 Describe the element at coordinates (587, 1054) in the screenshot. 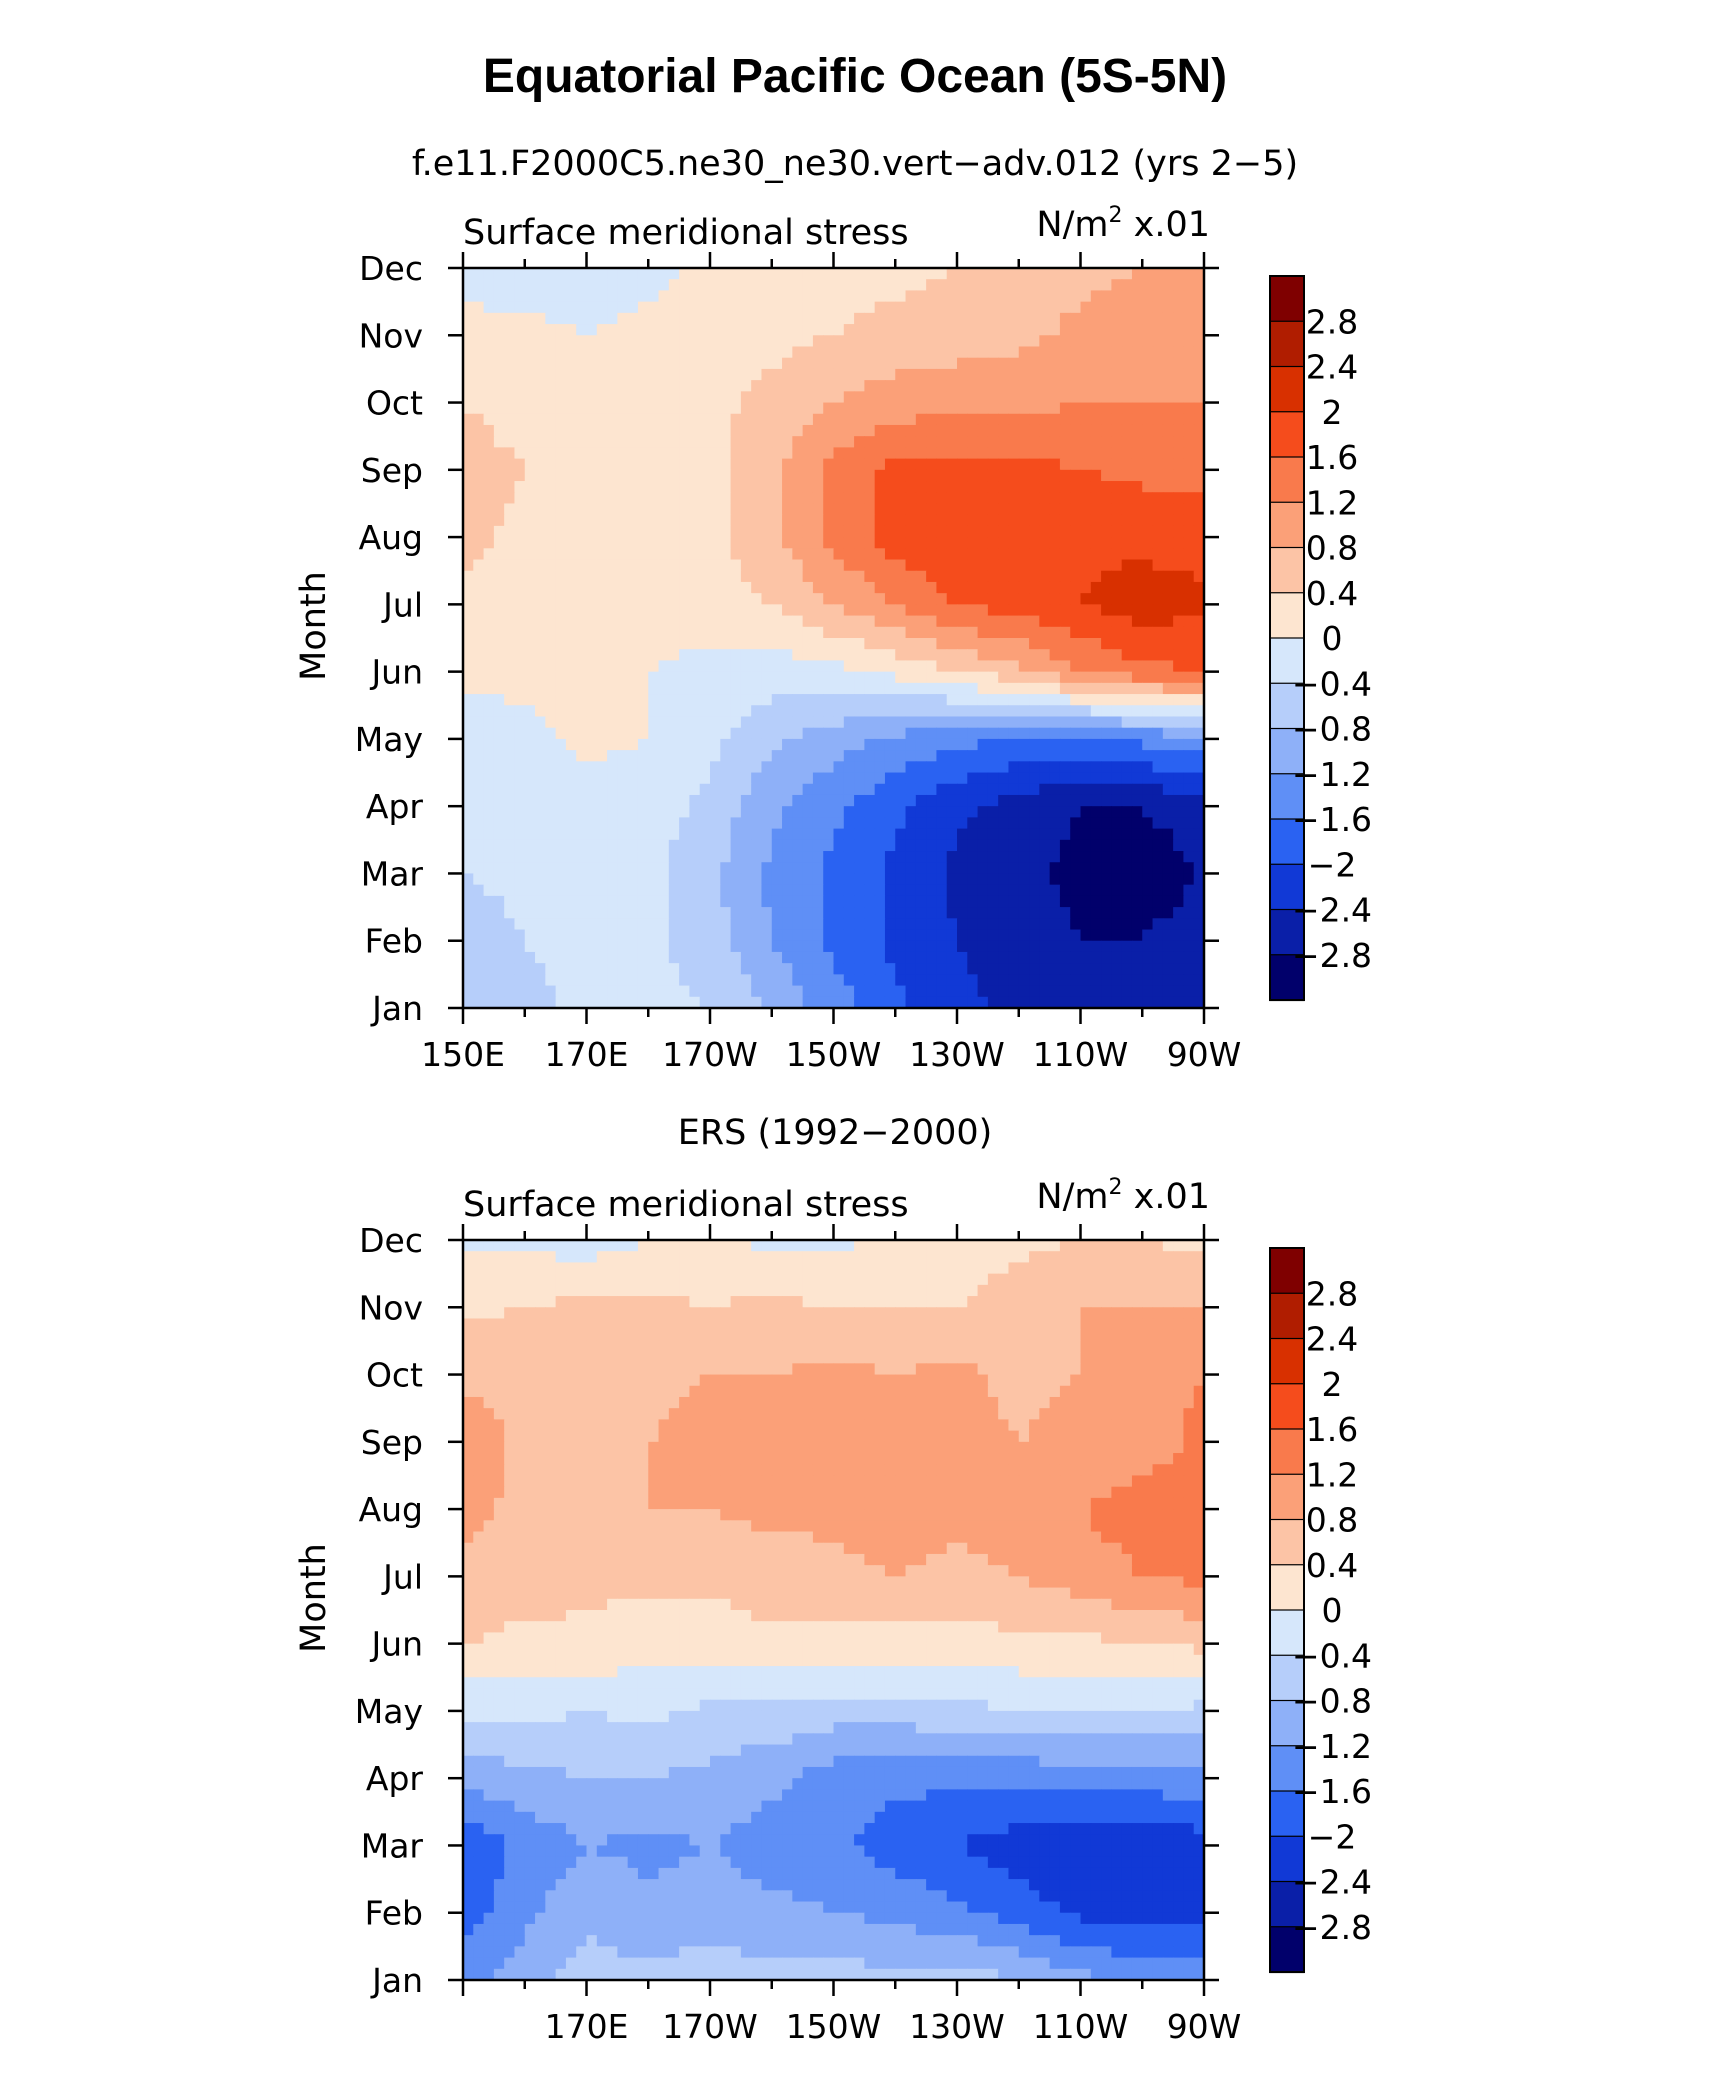

I see `x-tick-label: 170E` at that location.